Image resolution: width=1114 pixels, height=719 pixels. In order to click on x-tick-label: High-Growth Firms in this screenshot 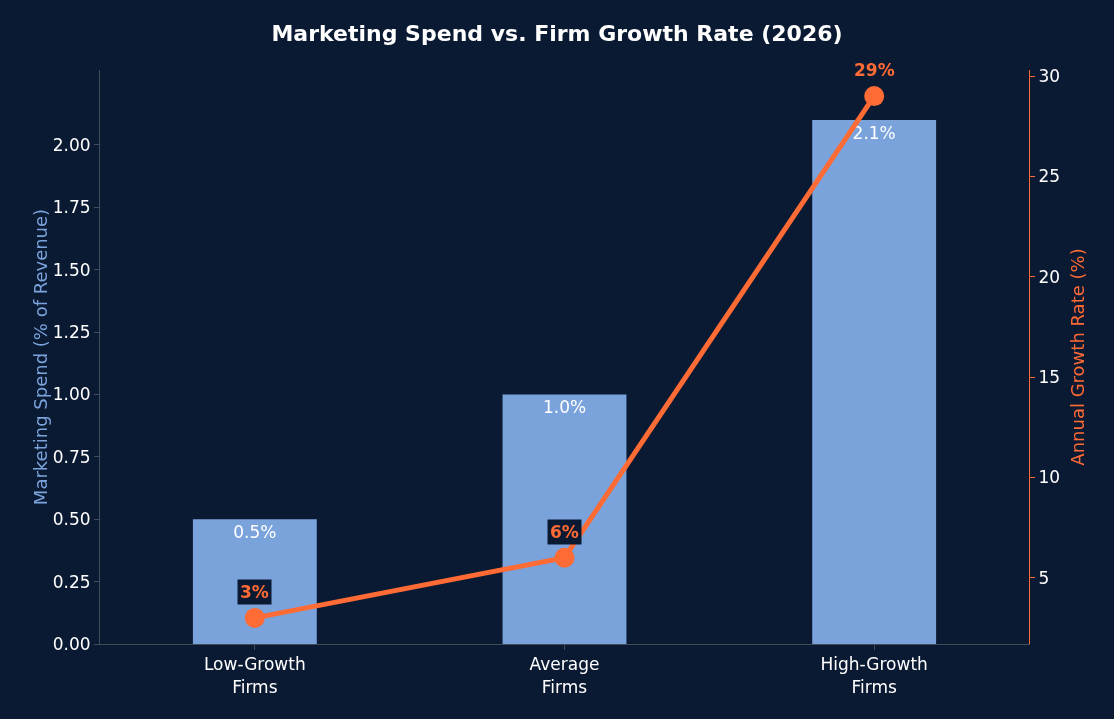, I will do `click(874, 675)`.